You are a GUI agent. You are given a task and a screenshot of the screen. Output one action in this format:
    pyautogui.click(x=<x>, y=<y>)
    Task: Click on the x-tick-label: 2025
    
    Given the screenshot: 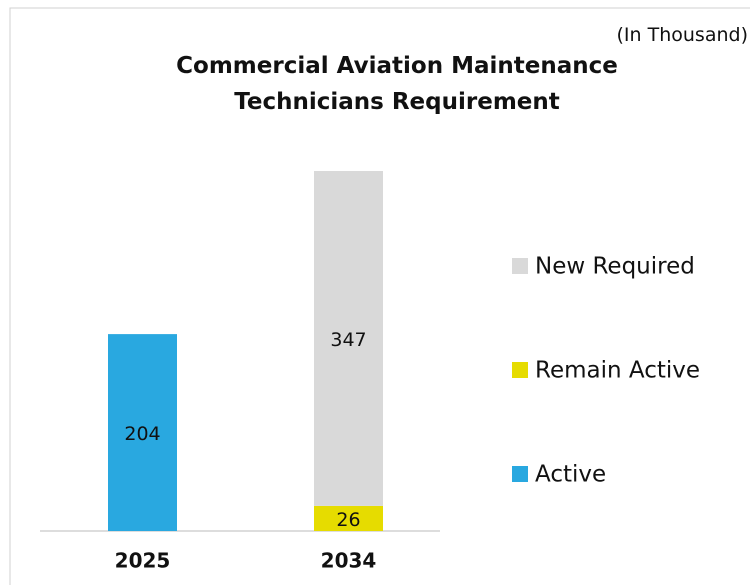 What is the action you would take?
    pyautogui.click(x=143, y=561)
    